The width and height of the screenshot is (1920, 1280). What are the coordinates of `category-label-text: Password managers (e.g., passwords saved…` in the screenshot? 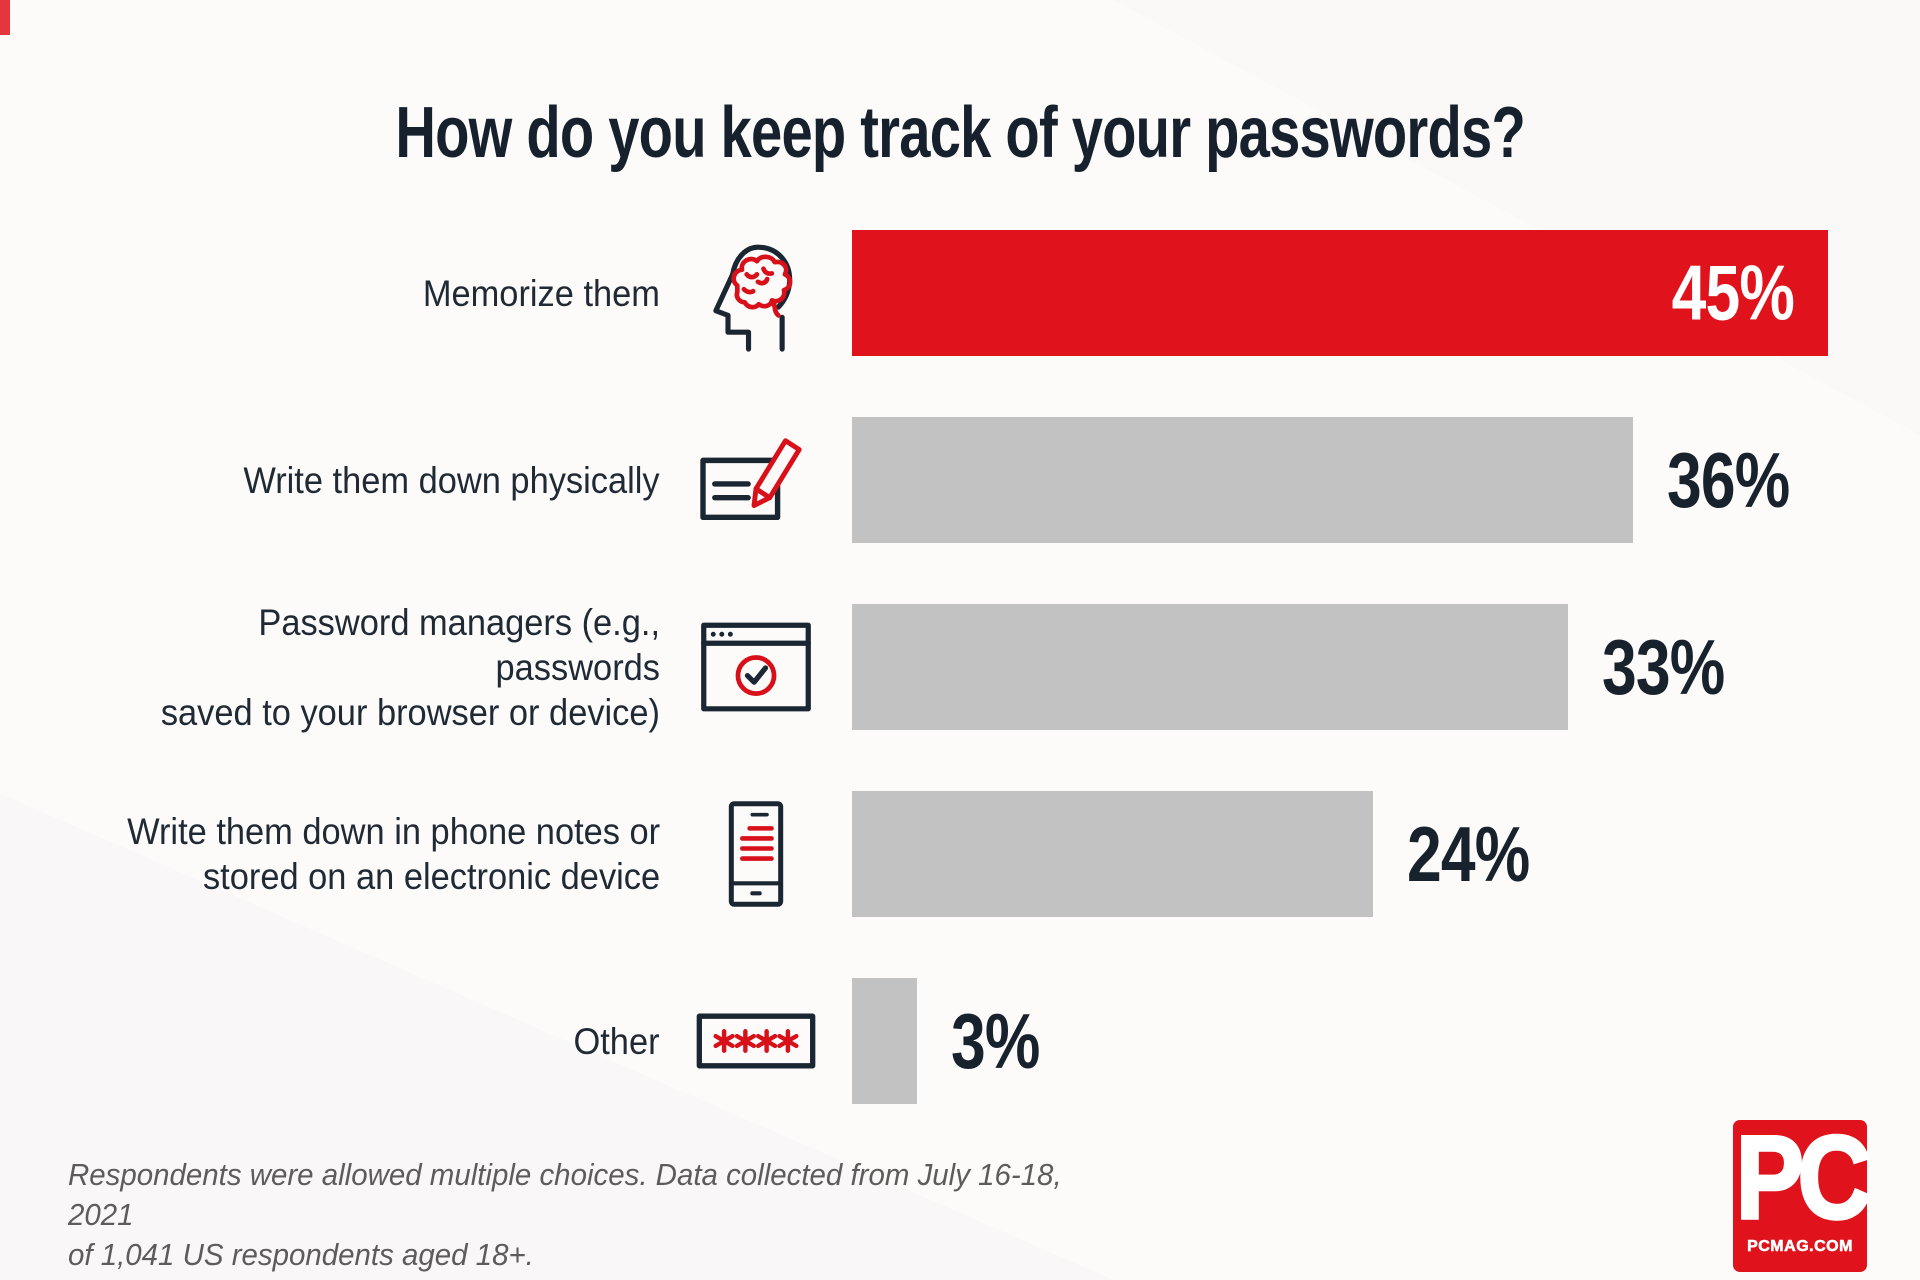 It's located at (410, 667).